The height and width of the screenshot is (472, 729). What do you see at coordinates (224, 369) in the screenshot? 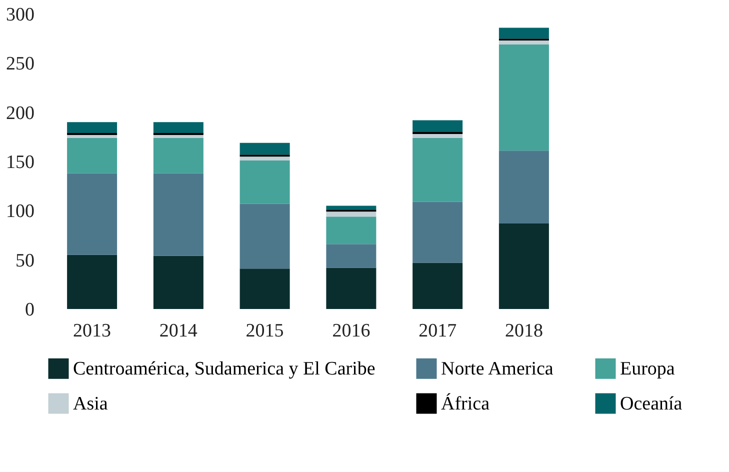
I see `legend-label: Centroamérica, Sudamerica y El Caribe` at bounding box center [224, 369].